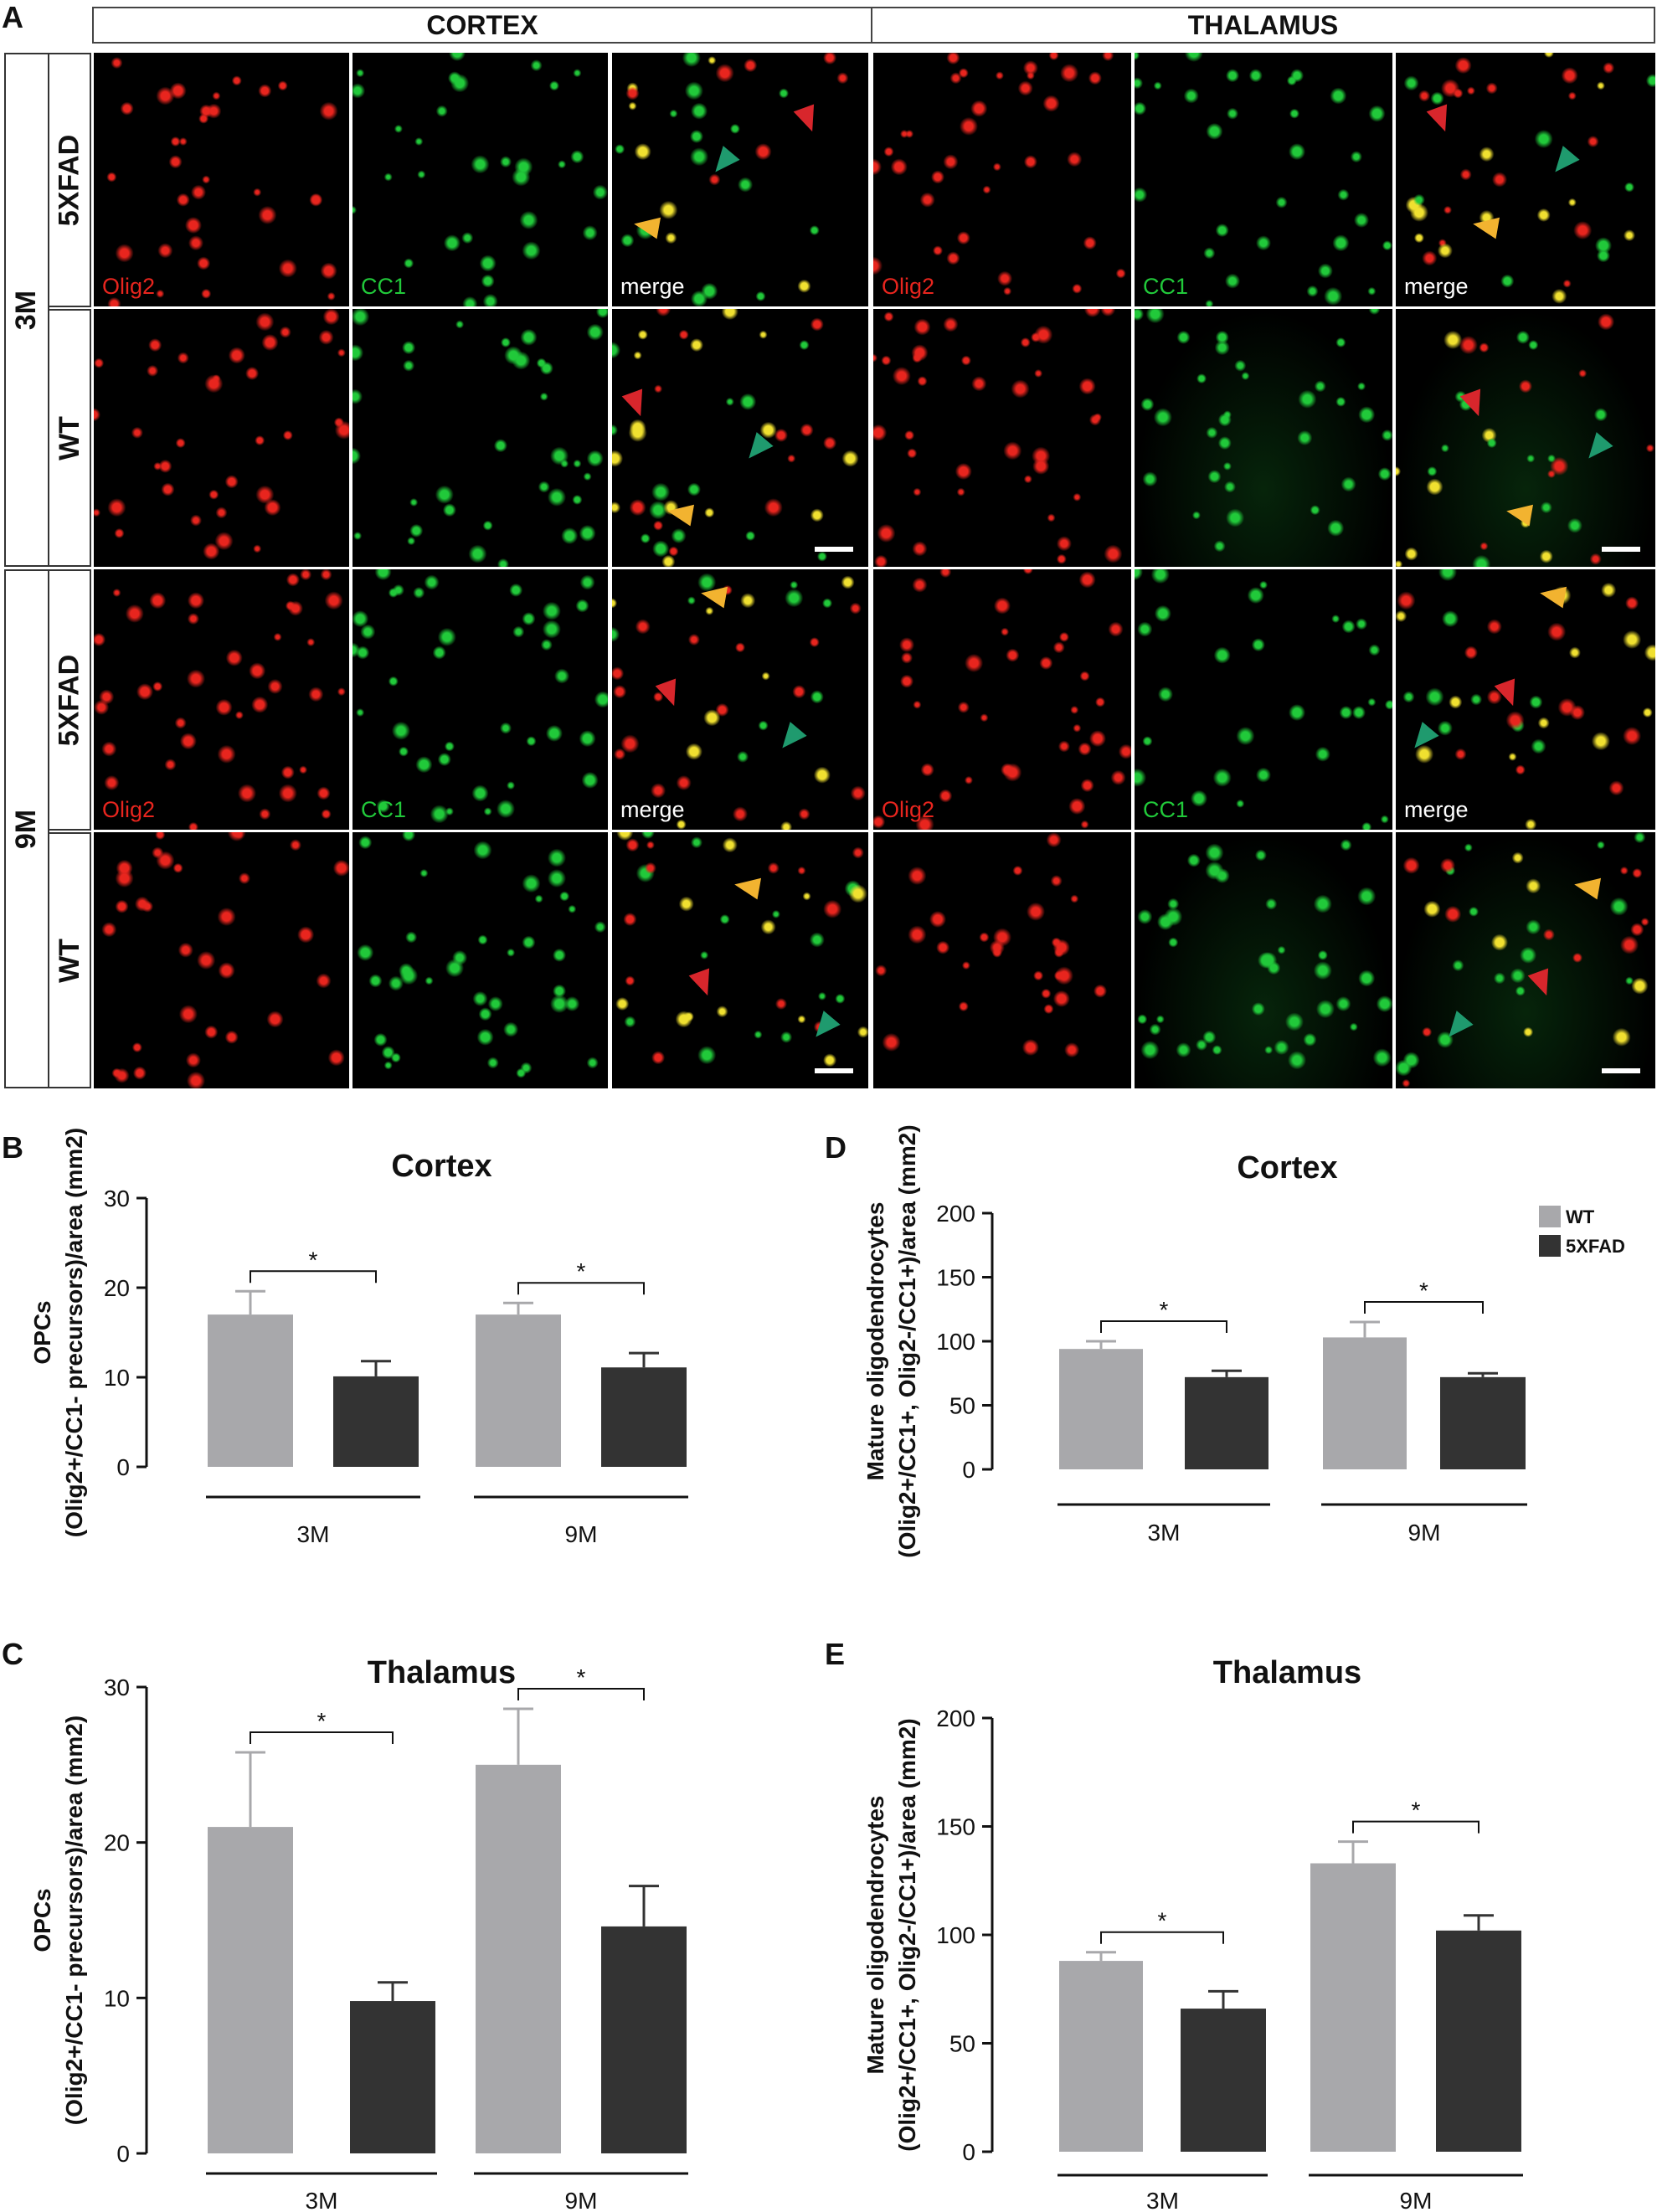  I want to click on micrograph-merge-r2-c3, so click(740, 438).